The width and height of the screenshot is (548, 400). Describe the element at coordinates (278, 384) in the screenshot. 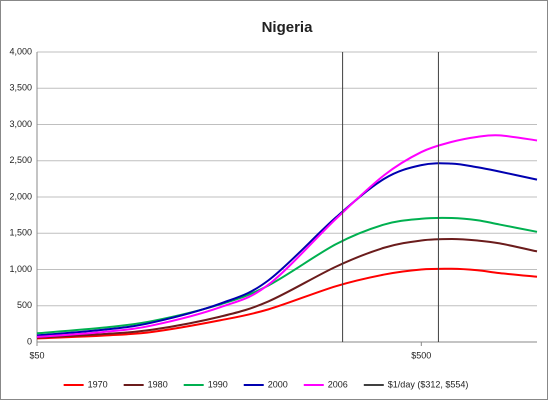

I see `legend-label: 2000` at that location.